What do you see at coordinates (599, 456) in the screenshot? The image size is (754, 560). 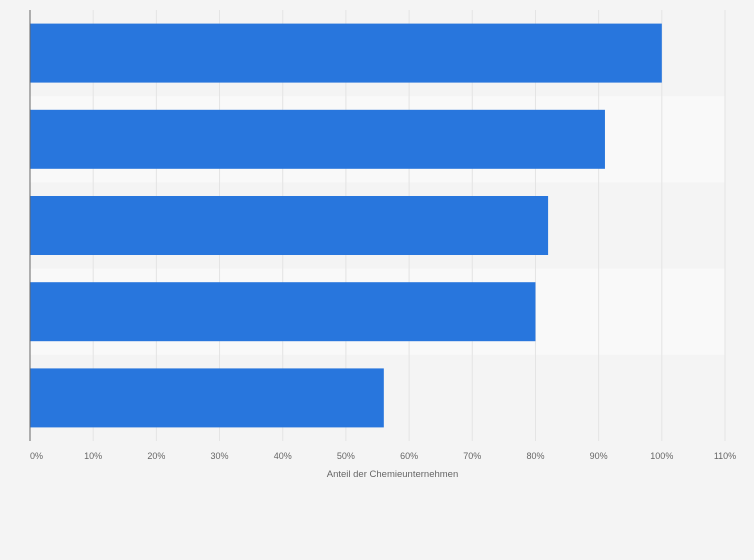 I see `x-tick-label: 90%` at bounding box center [599, 456].